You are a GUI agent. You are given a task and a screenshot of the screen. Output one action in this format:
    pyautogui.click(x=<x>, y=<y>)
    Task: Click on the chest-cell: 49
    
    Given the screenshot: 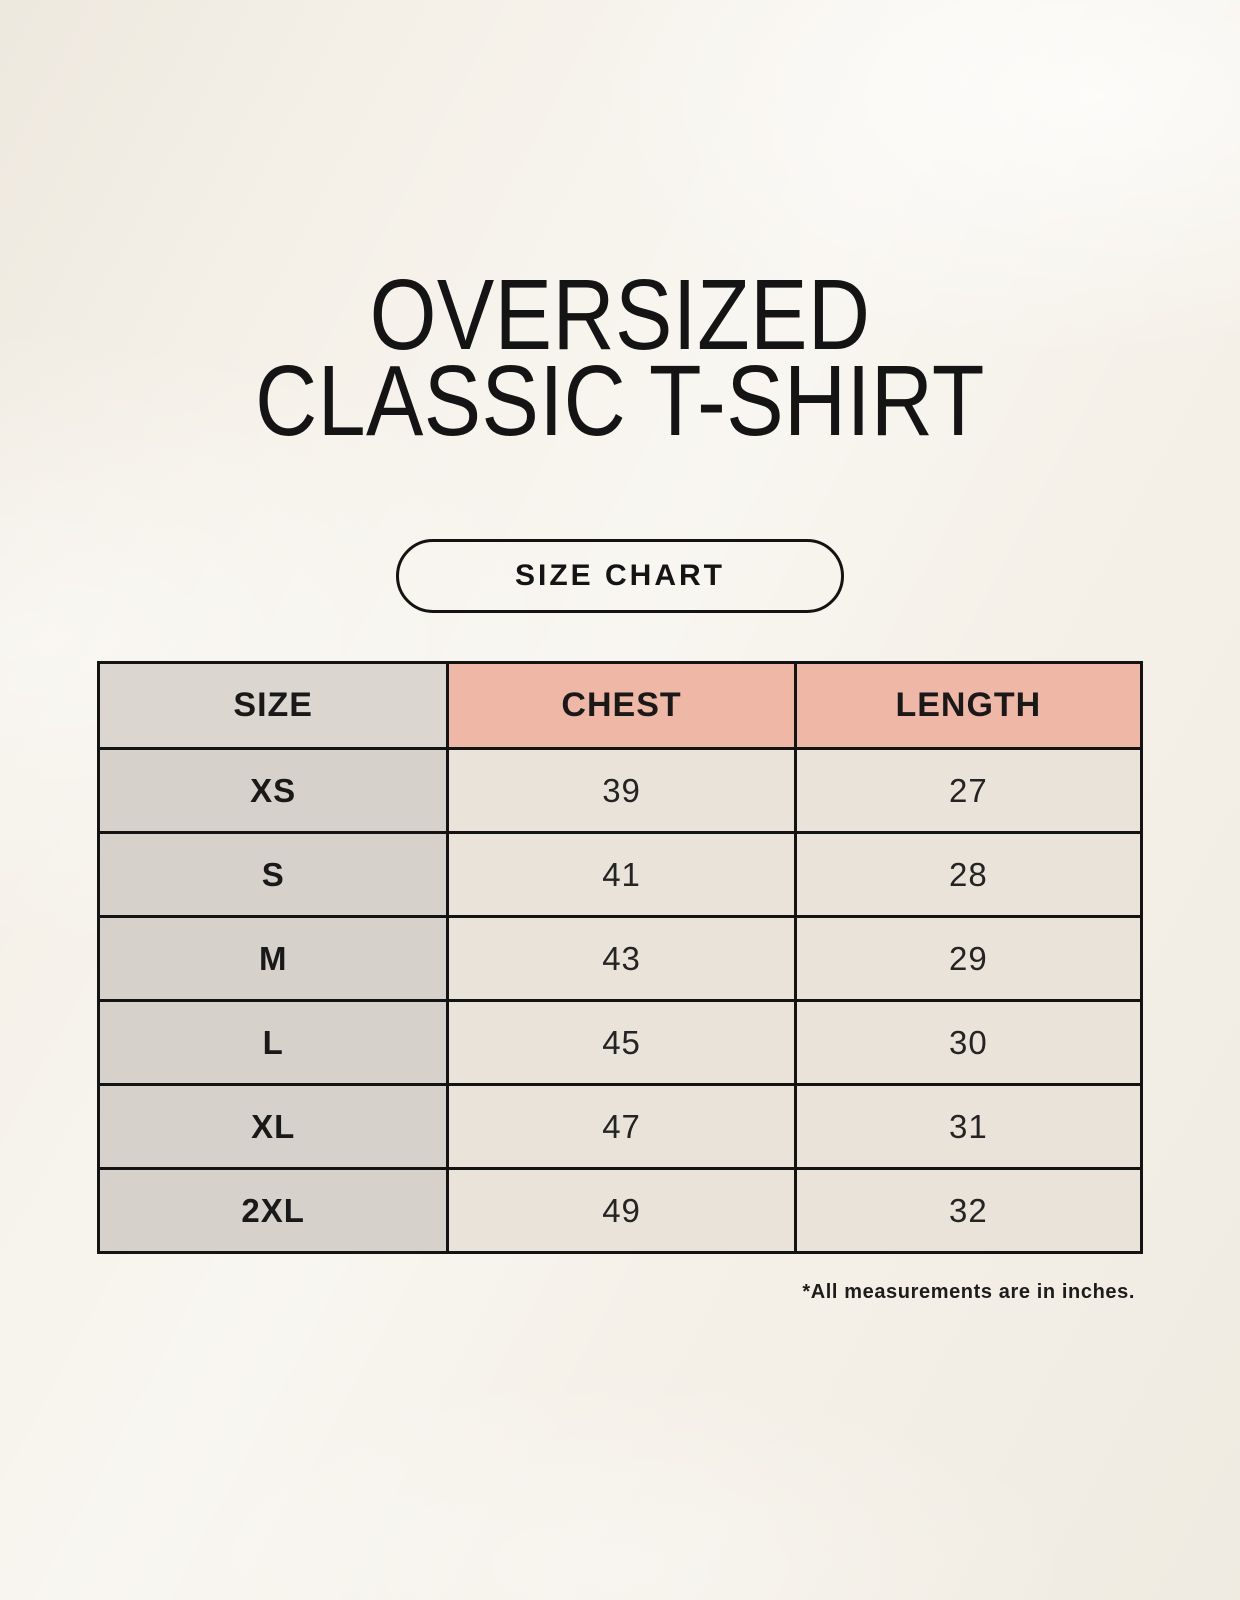 What is the action you would take?
    pyautogui.click(x=621, y=1210)
    